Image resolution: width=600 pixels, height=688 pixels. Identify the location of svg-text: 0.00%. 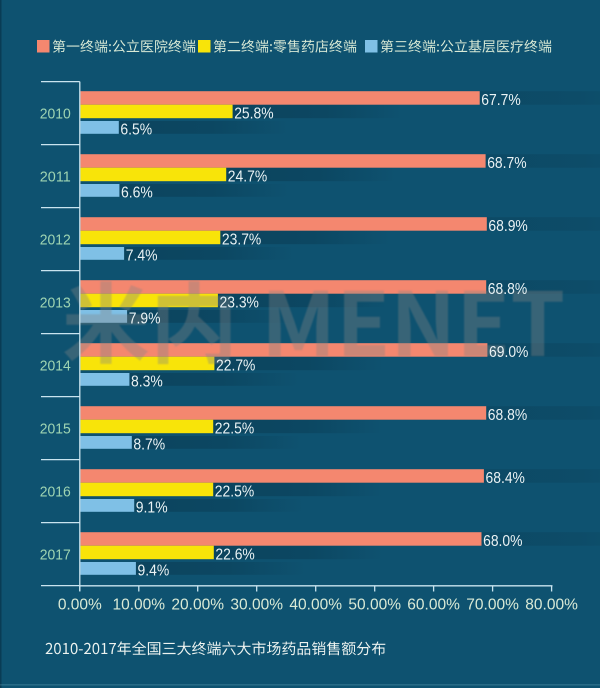
(80, 604).